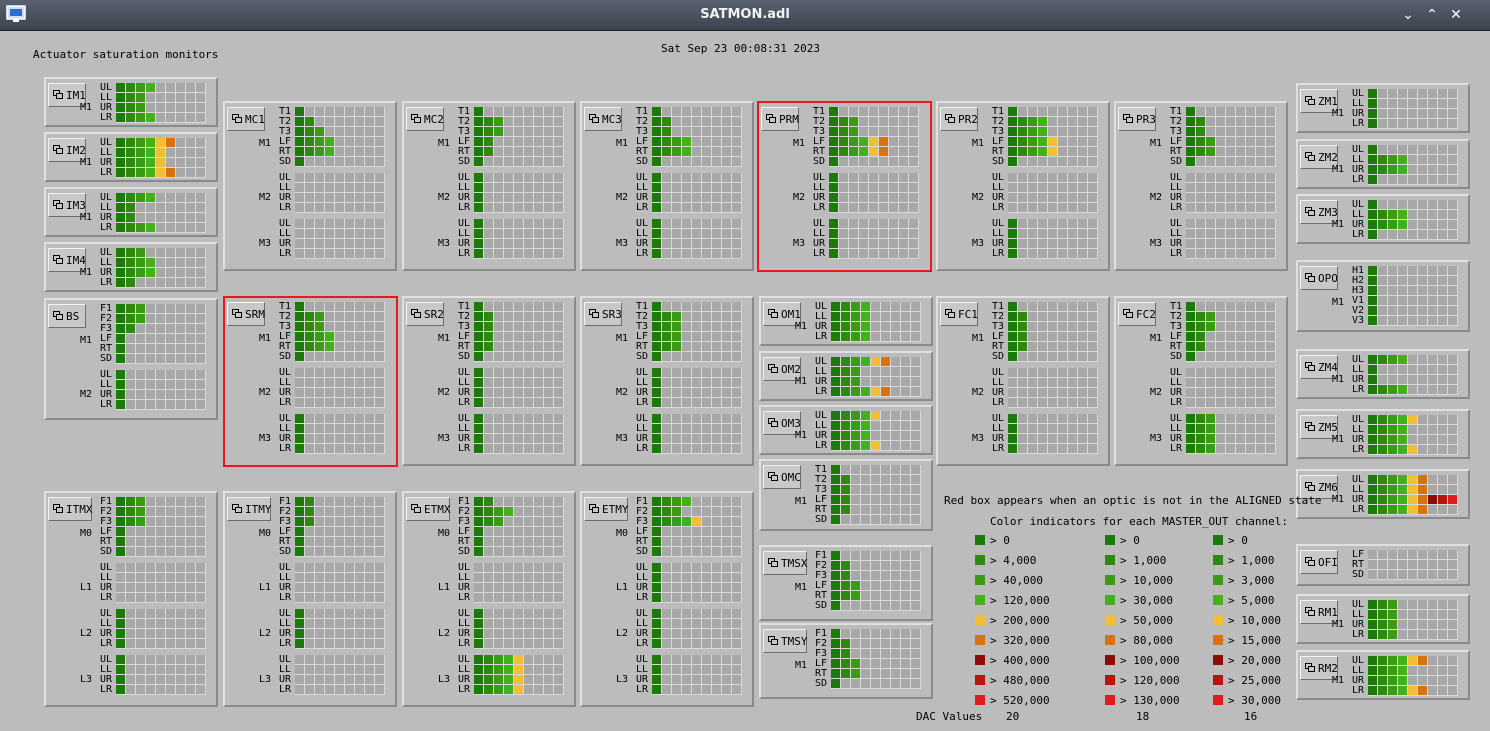  Describe the element at coordinates (603, 119) in the screenshot. I see `open-mc3-button: MC3` at that location.